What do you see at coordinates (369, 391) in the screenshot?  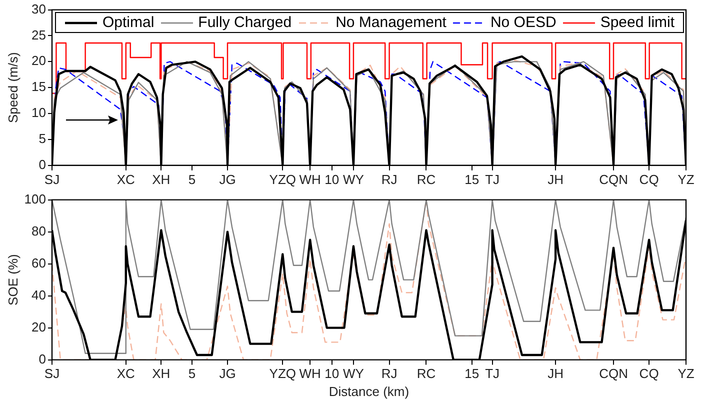 I see `x-axis-title: Distance (km)` at bounding box center [369, 391].